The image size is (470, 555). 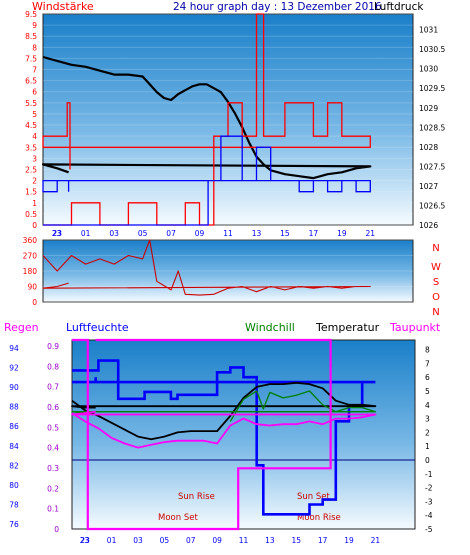 I want to click on direction-letter-label: O, so click(x=436, y=297).